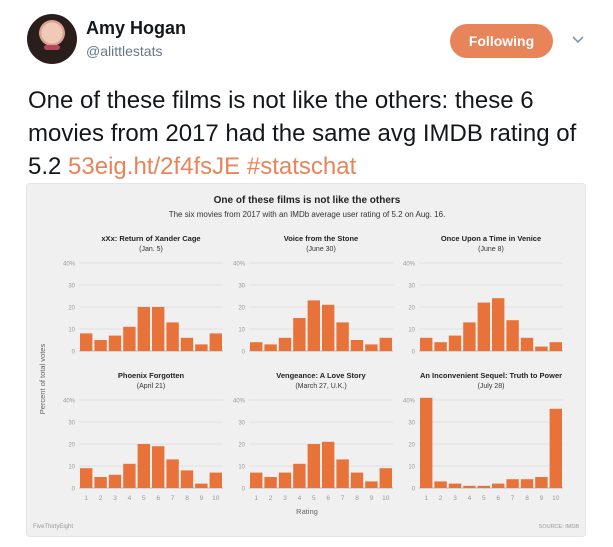  Describe the element at coordinates (301, 166) in the screenshot. I see `tweet-hashtag: #statschat` at that location.